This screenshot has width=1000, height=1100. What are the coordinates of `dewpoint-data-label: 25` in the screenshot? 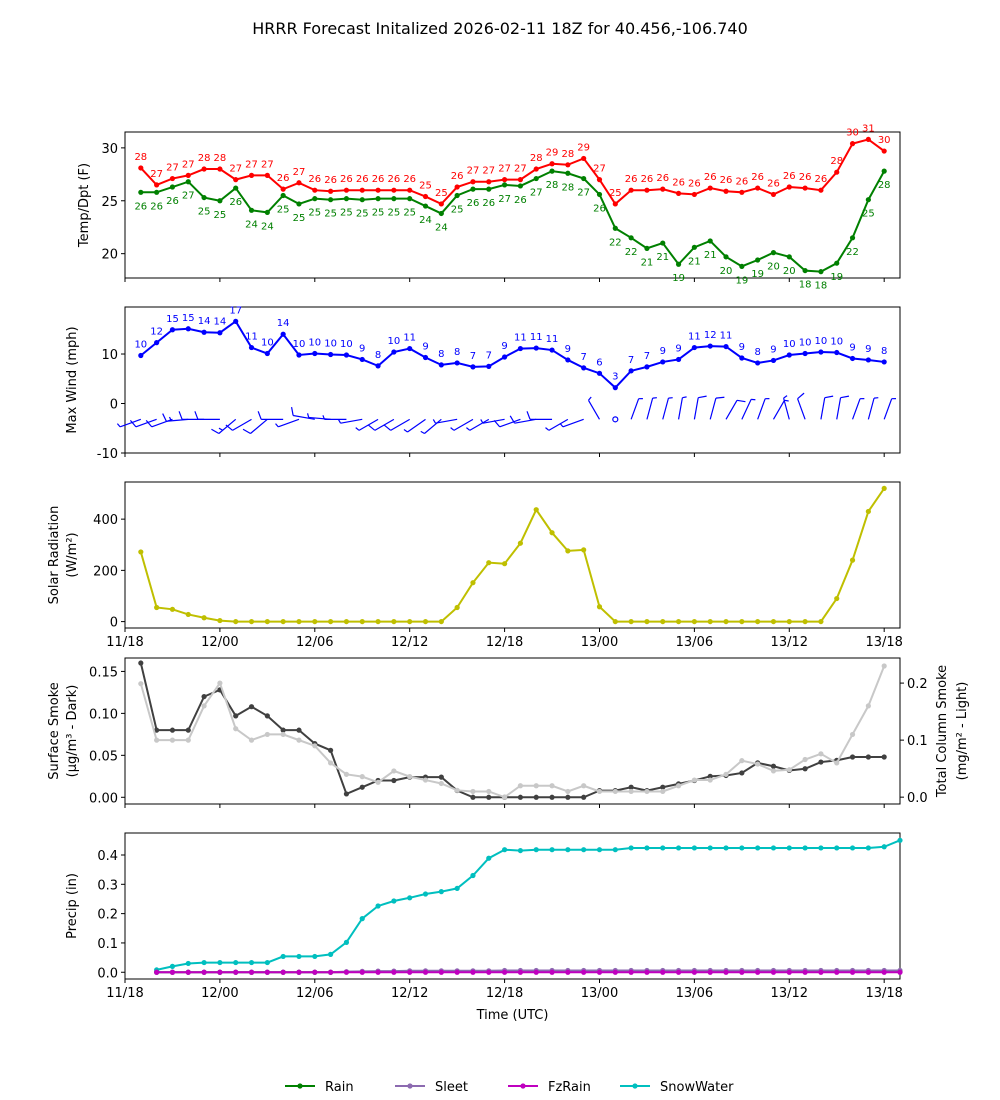 It's located at (362, 214).